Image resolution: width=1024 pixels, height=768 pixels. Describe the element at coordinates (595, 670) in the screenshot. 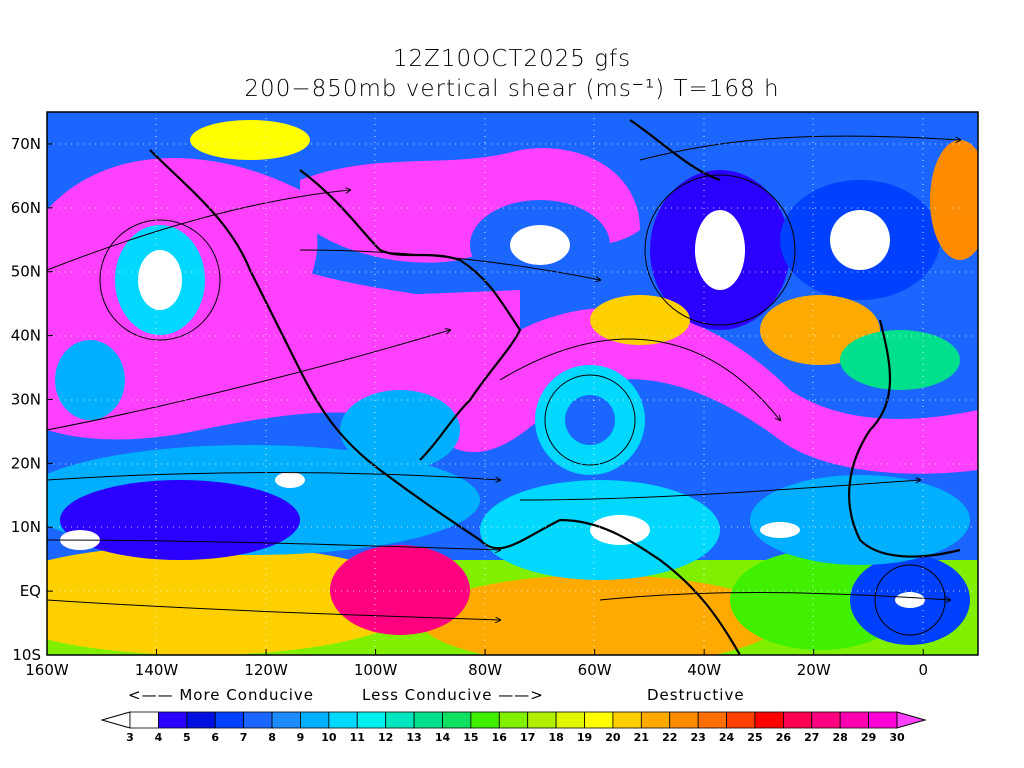

I see `x-tick-label: 60W` at that location.